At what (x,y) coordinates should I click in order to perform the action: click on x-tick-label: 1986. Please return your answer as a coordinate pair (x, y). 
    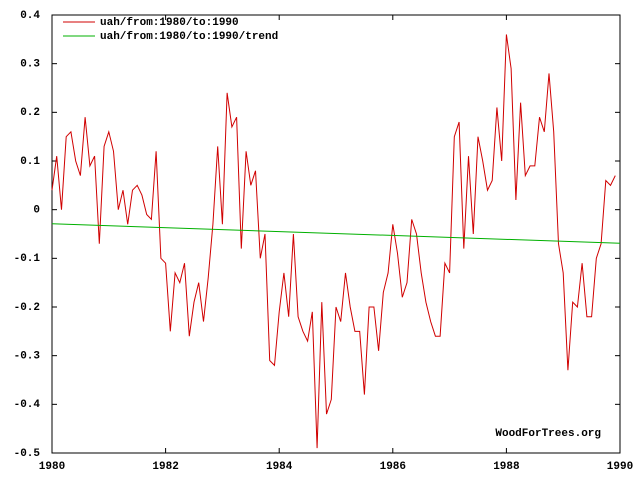
    Looking at the image, I should click on (393, 467).